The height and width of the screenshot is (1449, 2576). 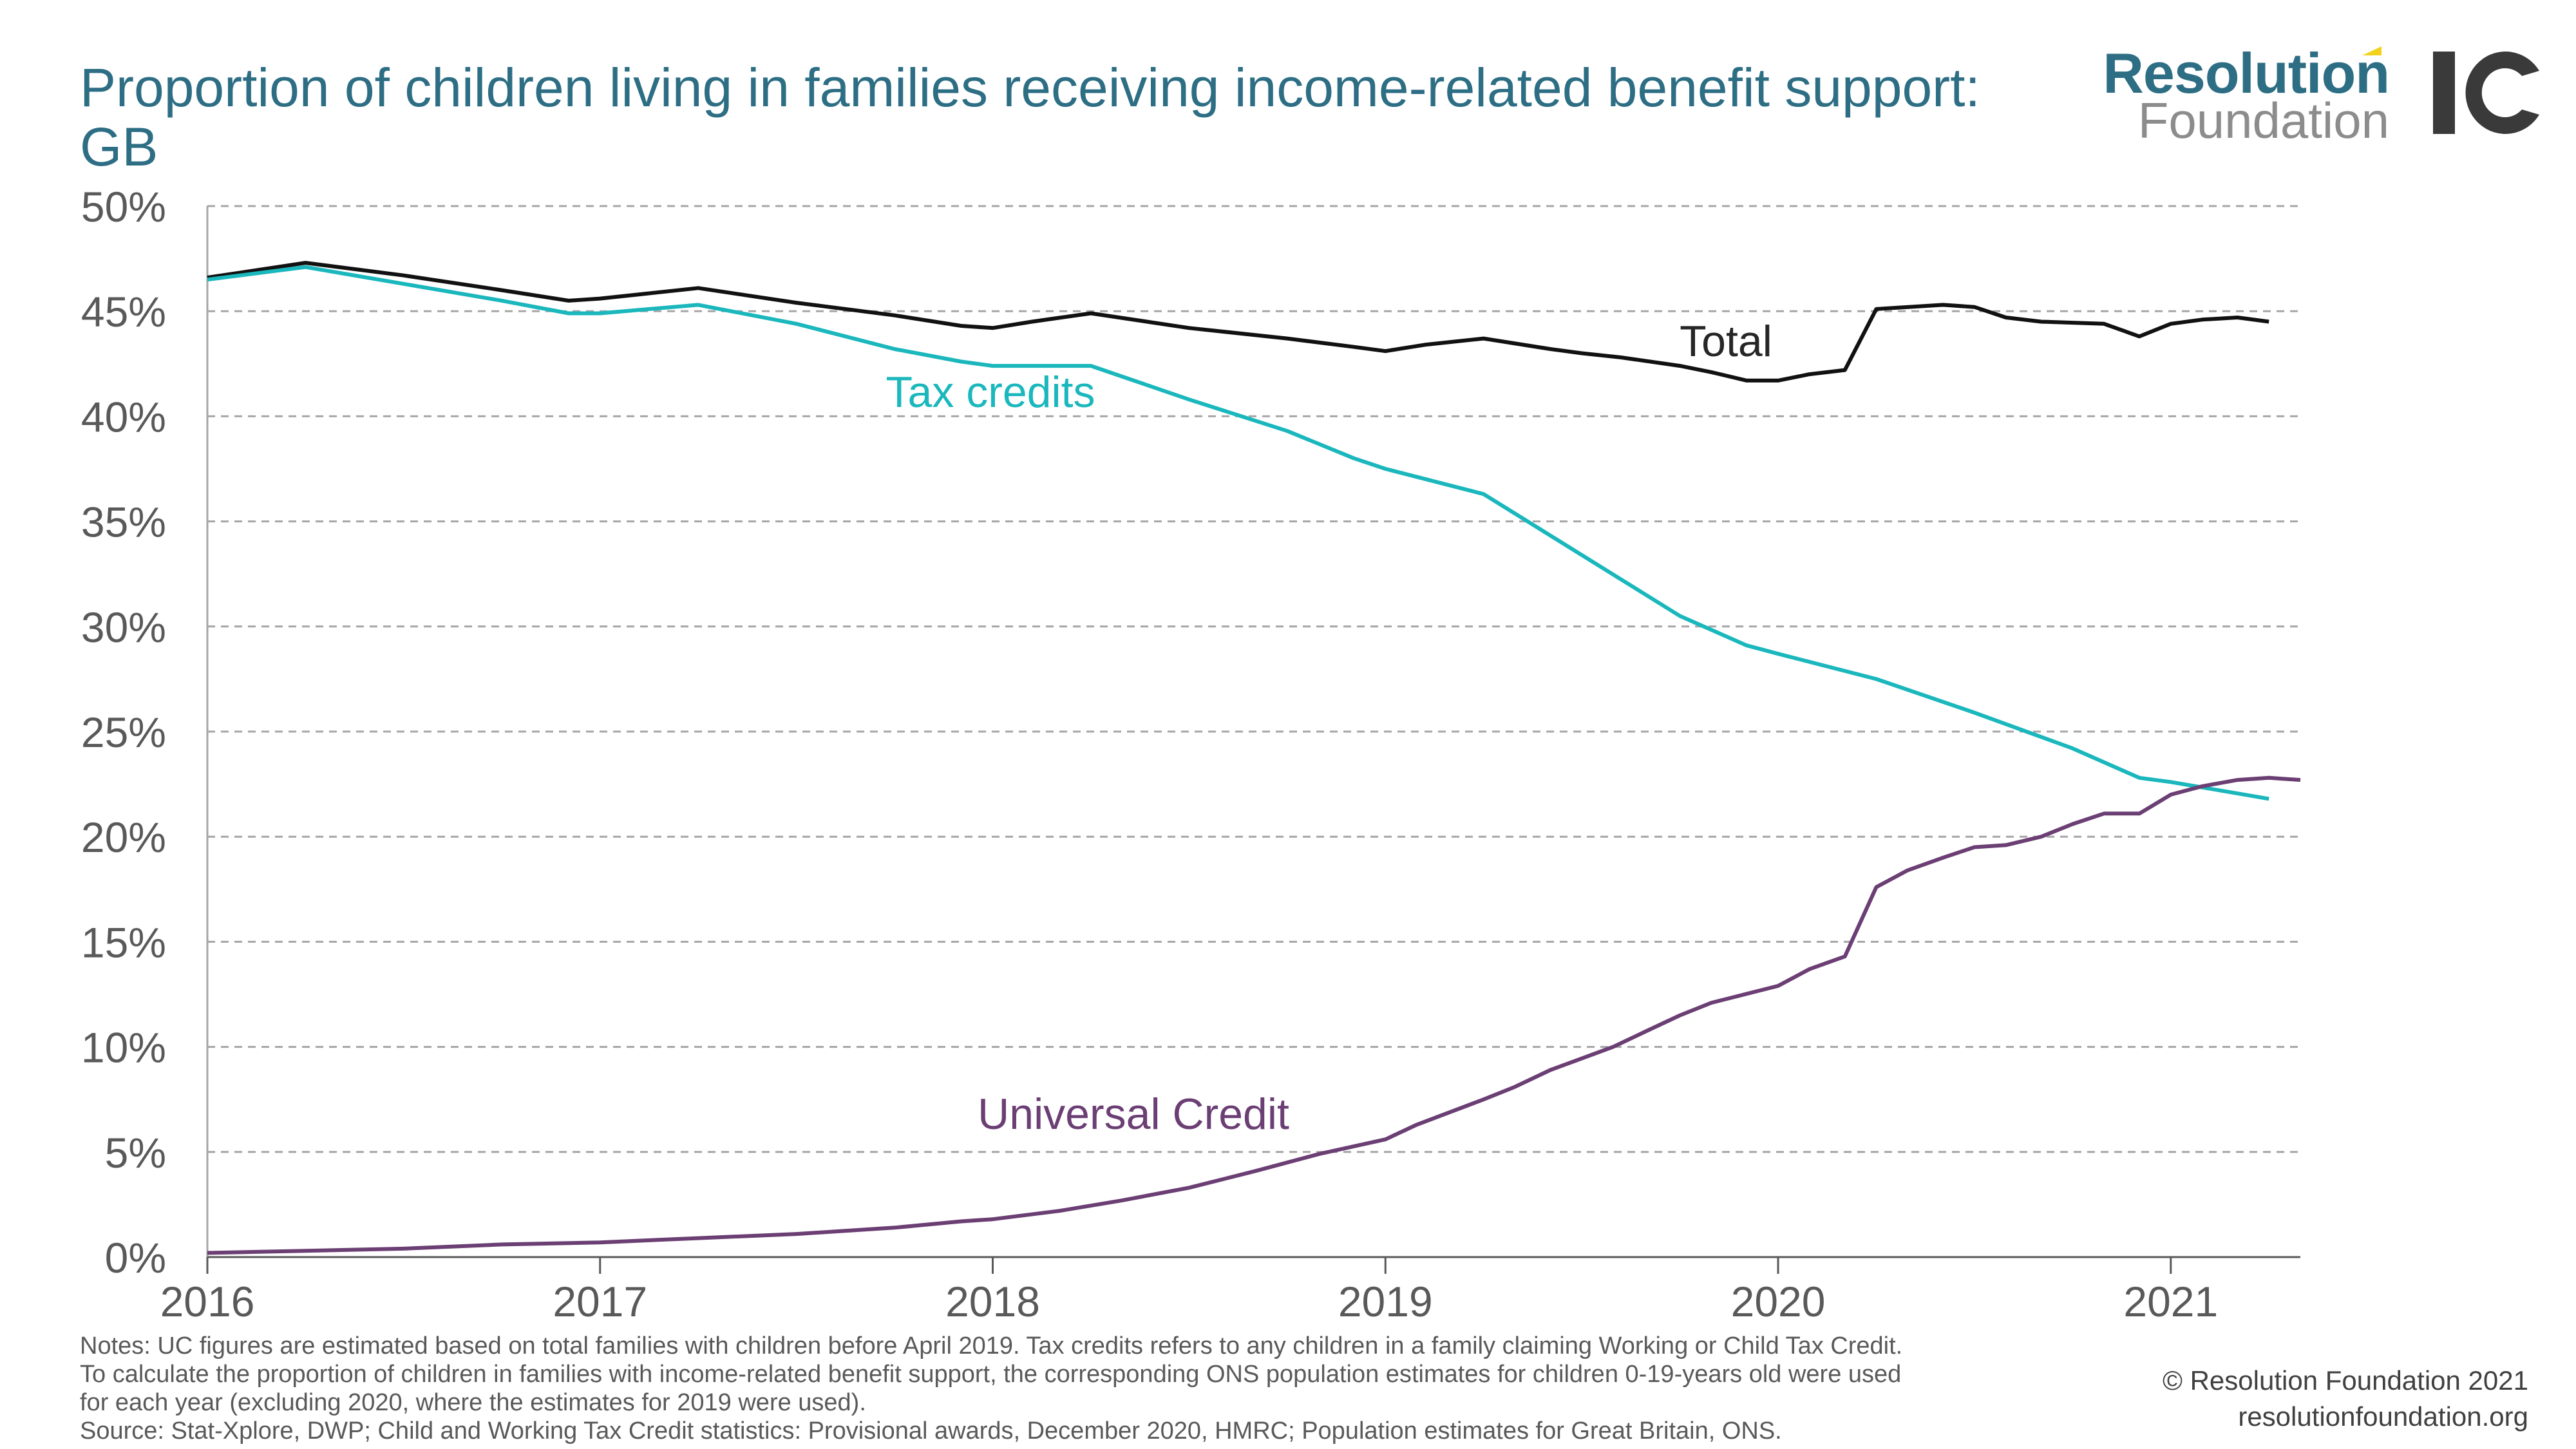 What do you see at coordinates (207, 1301) in the screenshot?
I see `x-tick-label: 2016` at bounding box center [207, 1301].